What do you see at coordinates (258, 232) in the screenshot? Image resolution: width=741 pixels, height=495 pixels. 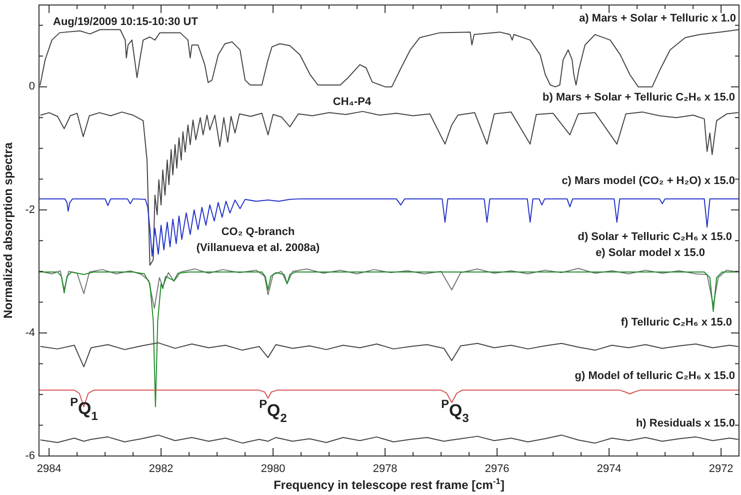 I see `annotation: CO₂ Q-branch` at bounding box center [258, 232].